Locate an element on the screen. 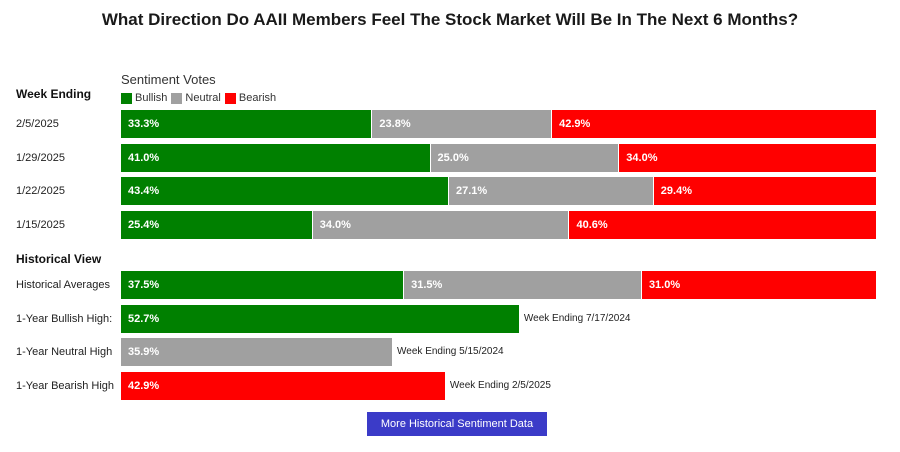 The height and width of the screenshot is (452, 900). legend-swatch-neutral is located at coordinates (177, 98).